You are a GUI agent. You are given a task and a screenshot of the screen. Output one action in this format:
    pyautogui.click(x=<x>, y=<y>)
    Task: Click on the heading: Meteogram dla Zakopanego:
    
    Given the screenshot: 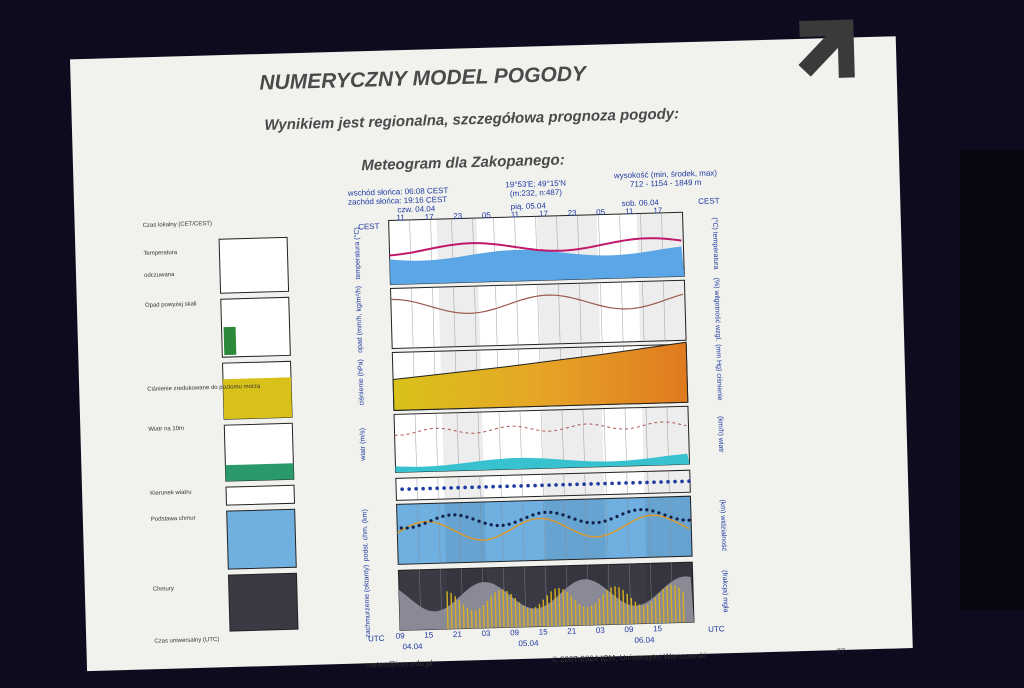 What is the action you would take?
    pyautogui.click(x=463, y=163)
    